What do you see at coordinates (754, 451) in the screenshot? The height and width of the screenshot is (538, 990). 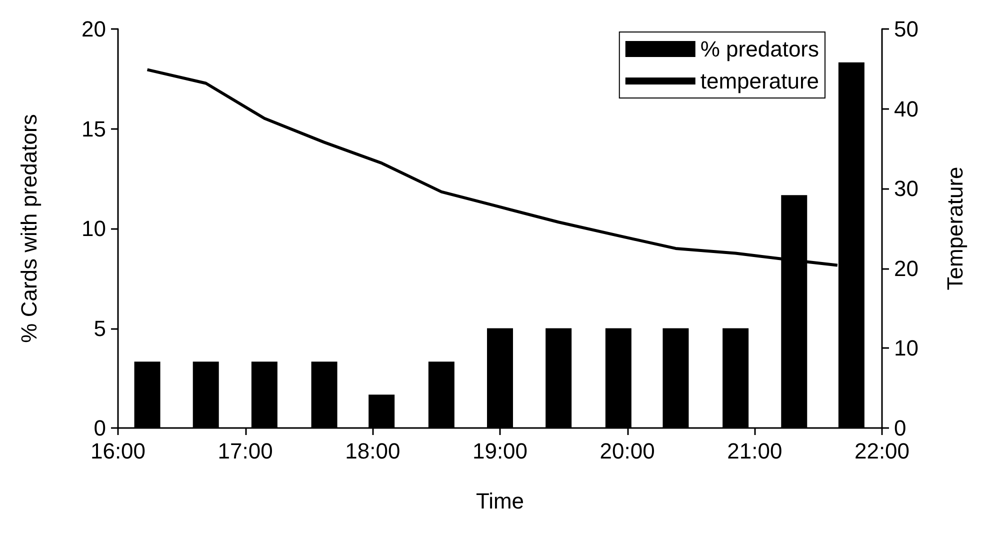 I see `x-tick-label: 21:00` at bounding box center [754, 451].